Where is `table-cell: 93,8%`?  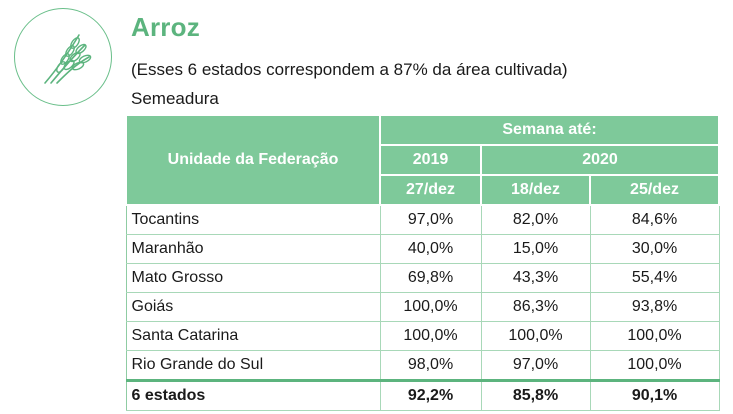 table-cell: 93,8% is located at coordinates (654, 307).